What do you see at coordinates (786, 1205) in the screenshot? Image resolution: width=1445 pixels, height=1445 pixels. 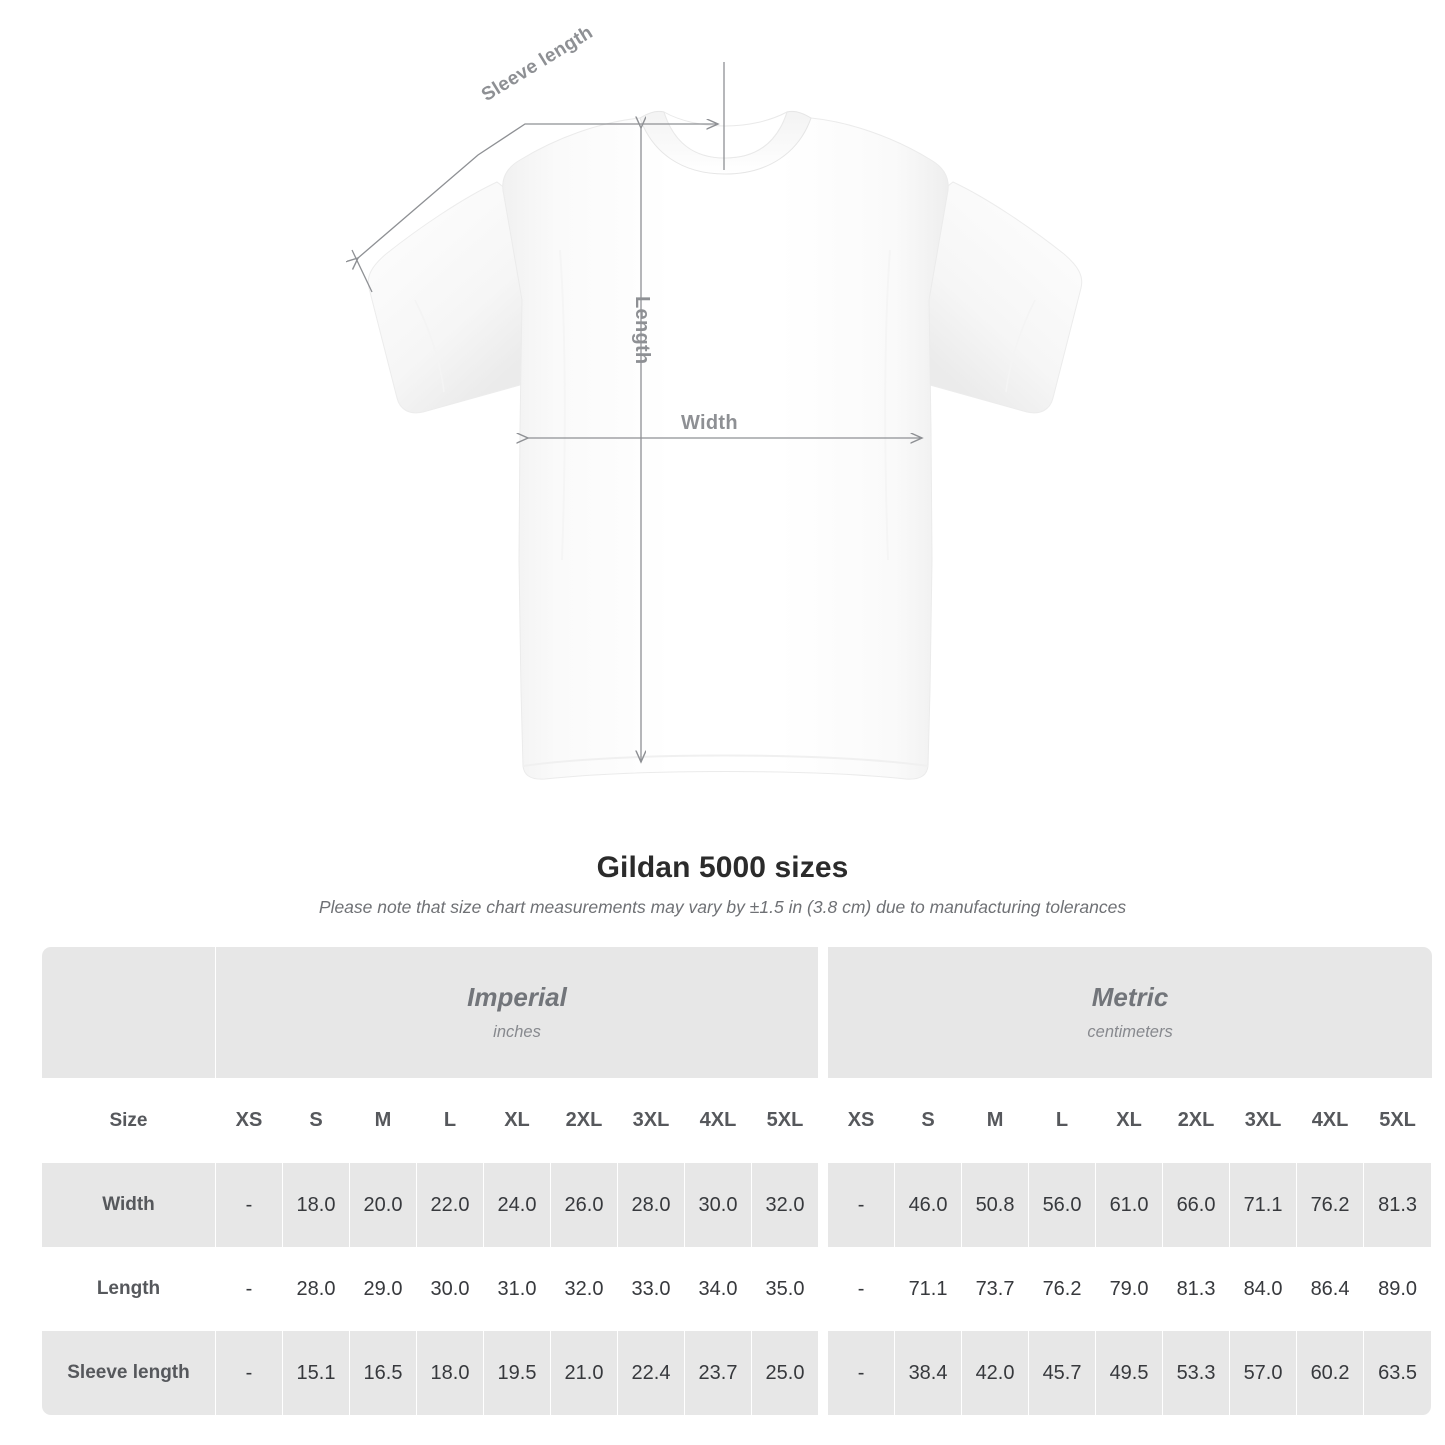 I see `cell-width-imperial-5XL: 32.0` at bounding box center [786, 1205].